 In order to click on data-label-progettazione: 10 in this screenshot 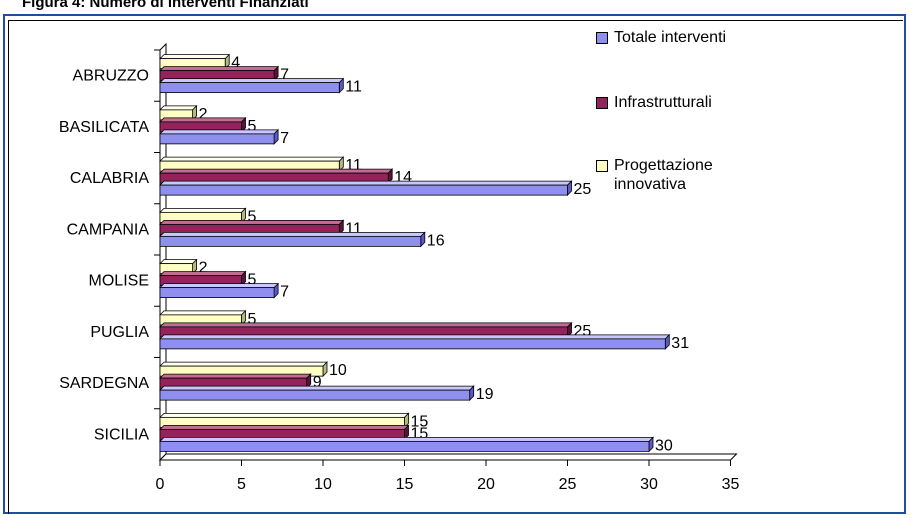, I will do `click(338, 370)`.